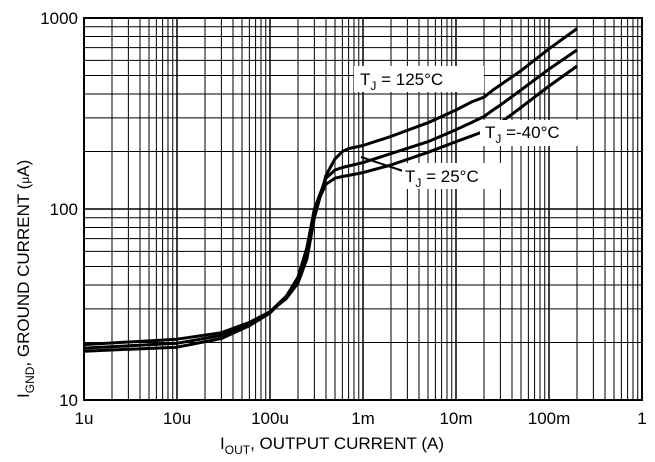 The width and height of the screenshot is (655, 462). Describe the element at coordinates (84, 418) in the screenshot. I see `x-tick-label: 1u` at that location.